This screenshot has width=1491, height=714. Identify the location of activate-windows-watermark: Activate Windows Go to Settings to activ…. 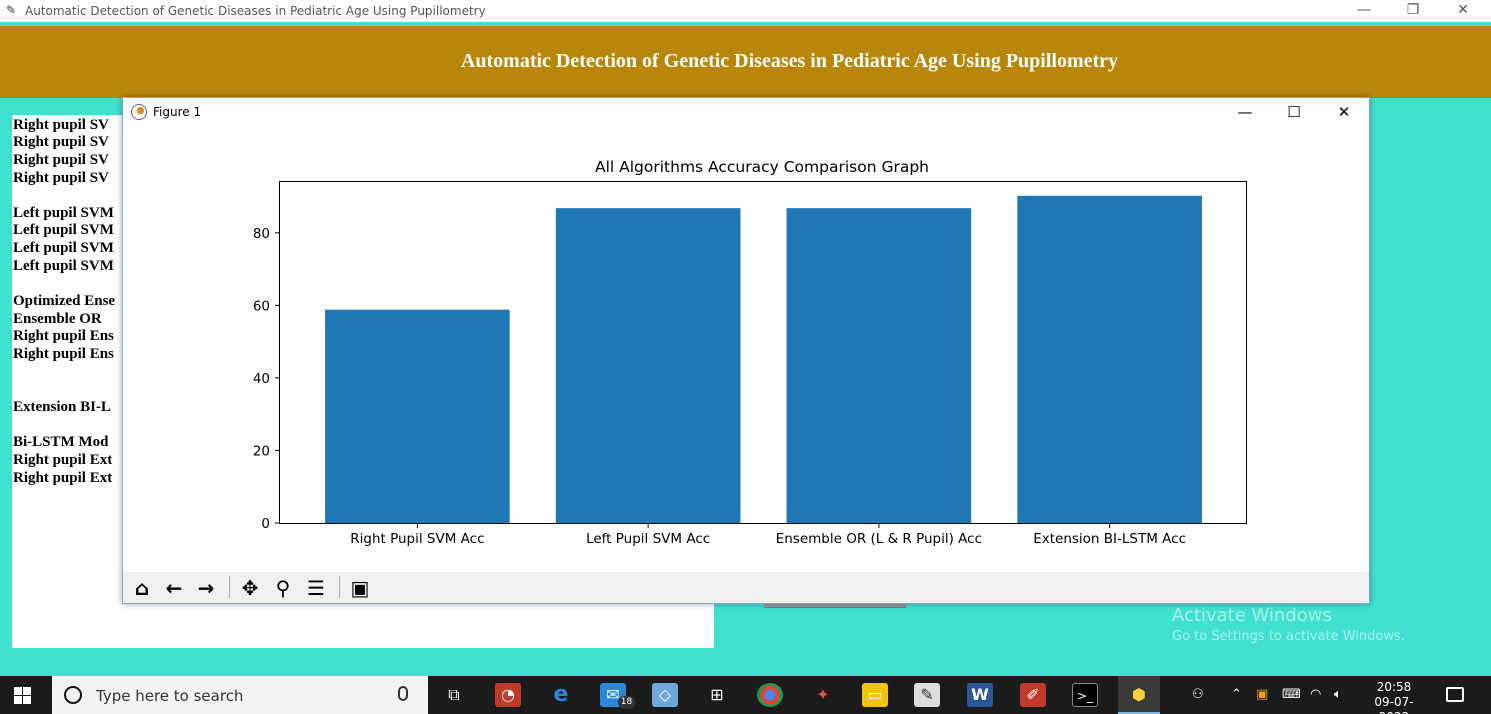
(1288, 624).